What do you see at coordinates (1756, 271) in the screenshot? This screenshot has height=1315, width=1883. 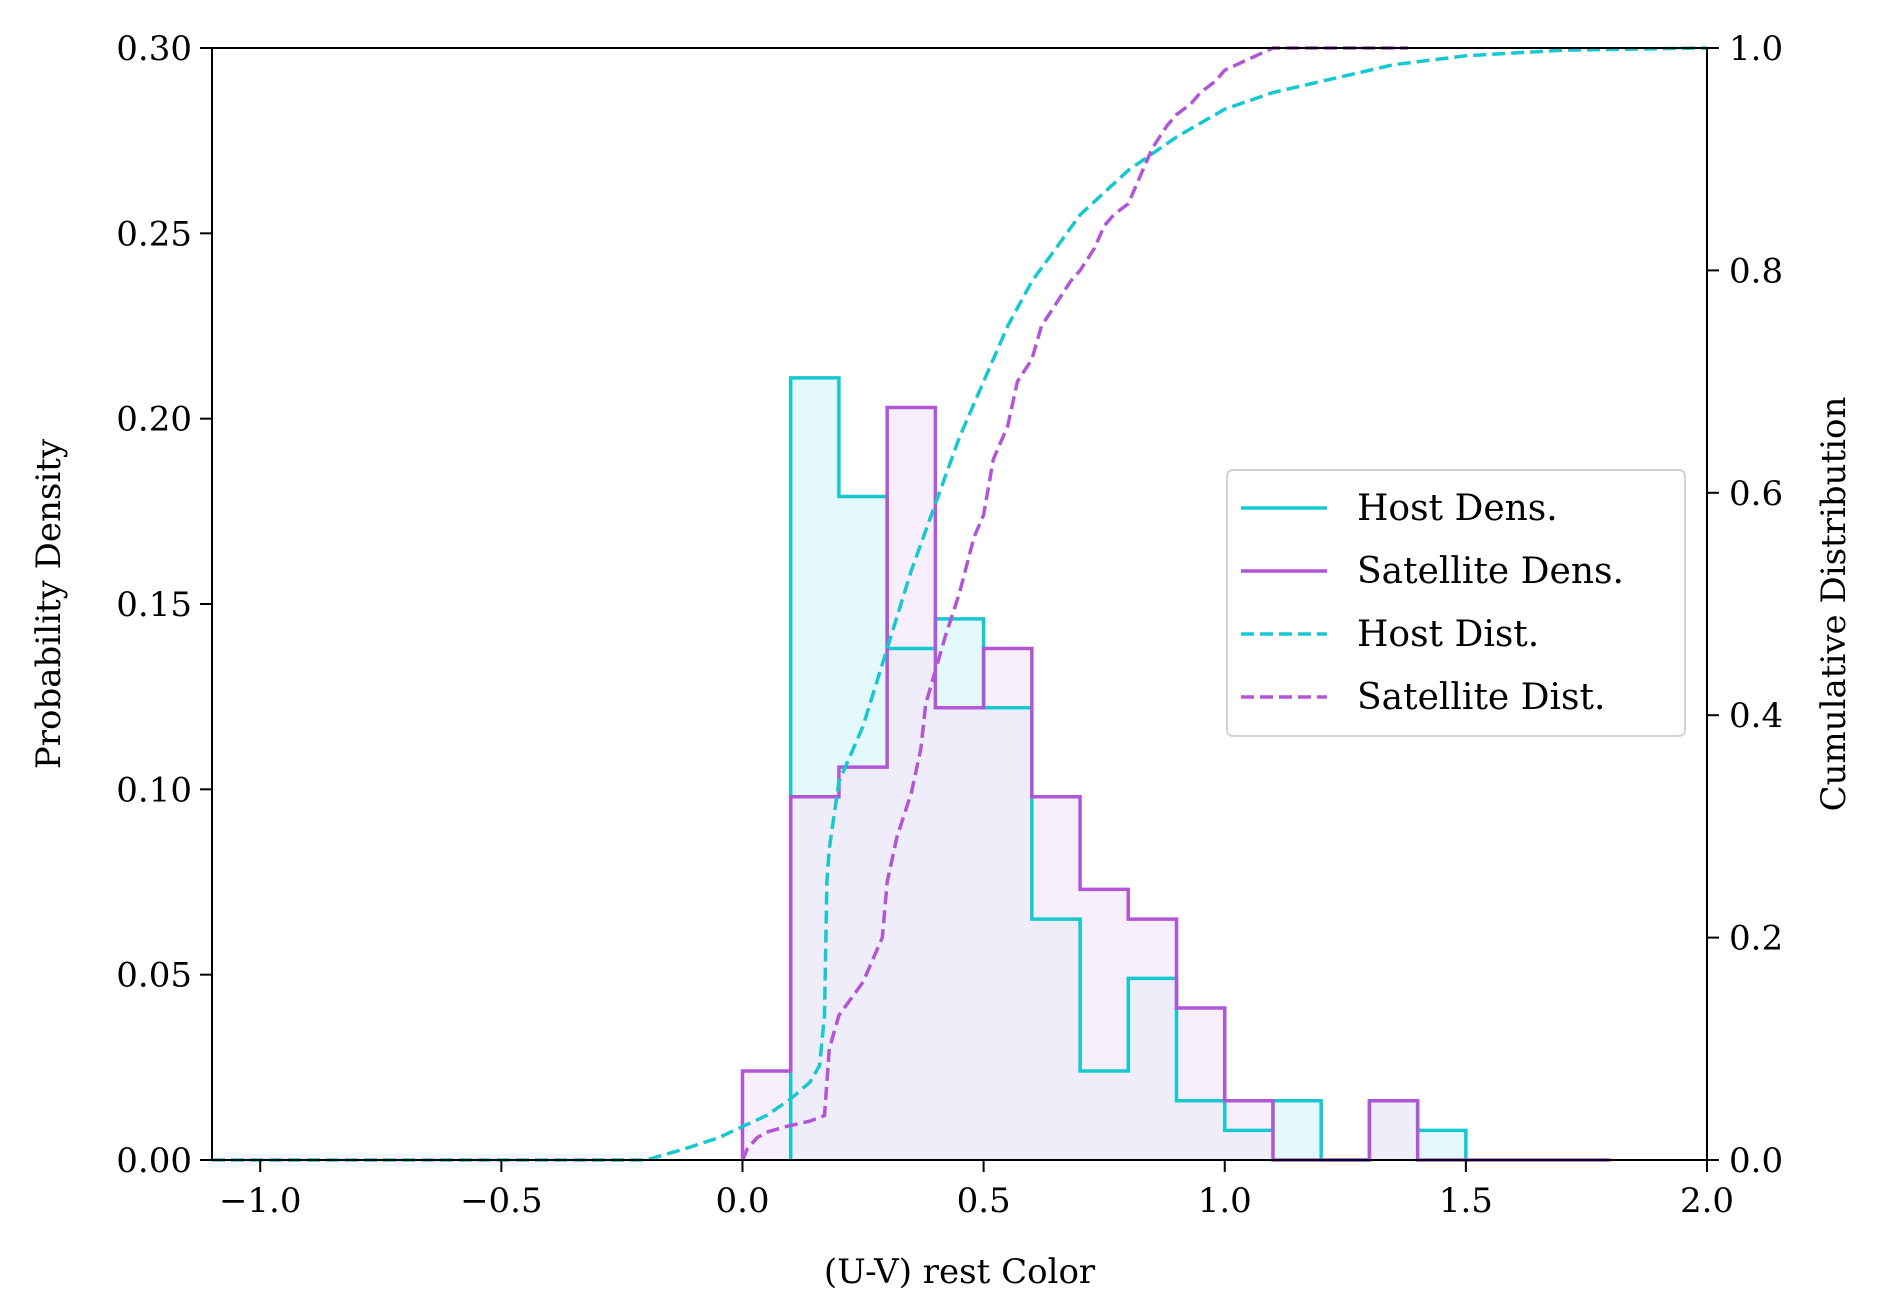 I see `y-right-tick-label: 0.8` at bounding box center [1756, 271].